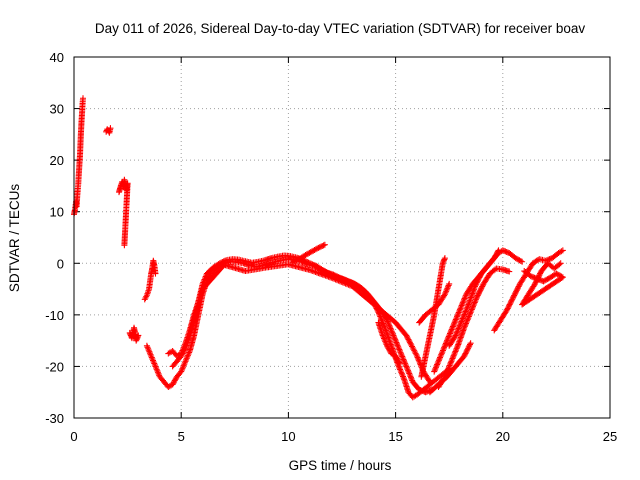 This screenshot has height=480, width=640. What do you see at coordinates (108, 130) in the screenshot?
I see `series-cluster-1.5h` at bounding box center [108, 130].